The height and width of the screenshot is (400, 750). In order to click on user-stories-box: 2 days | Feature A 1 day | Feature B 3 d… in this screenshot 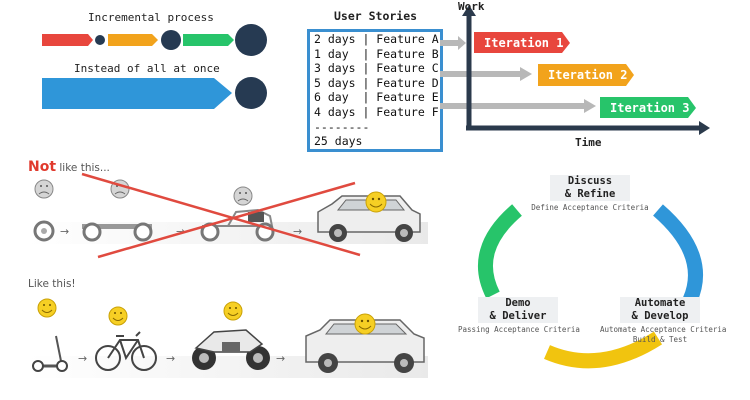, I will do `click(375, 90)`.